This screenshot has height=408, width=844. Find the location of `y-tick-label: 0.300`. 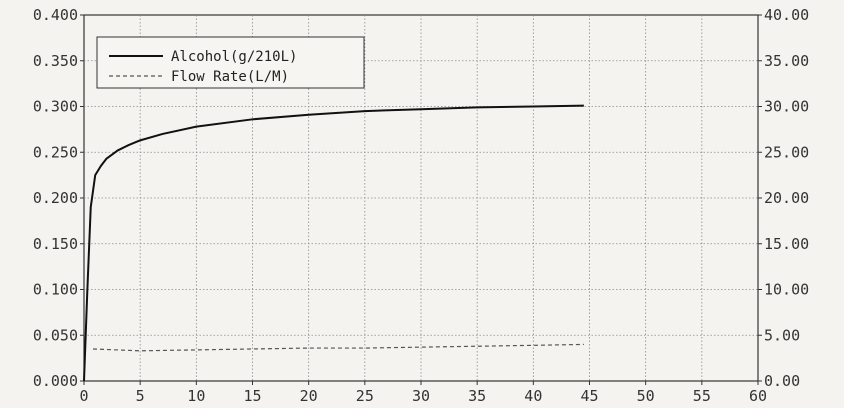

y-tick-label: 0.300 is located at coordinates (55, 107).